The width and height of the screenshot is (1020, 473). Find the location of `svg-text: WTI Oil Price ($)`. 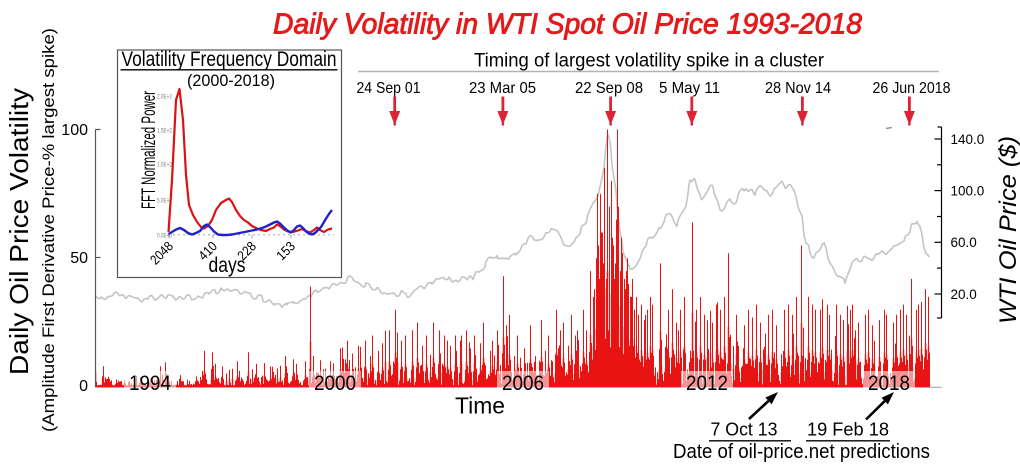

svg-text: WTI Oil Price ($) is located at coordinates (1007, 230).